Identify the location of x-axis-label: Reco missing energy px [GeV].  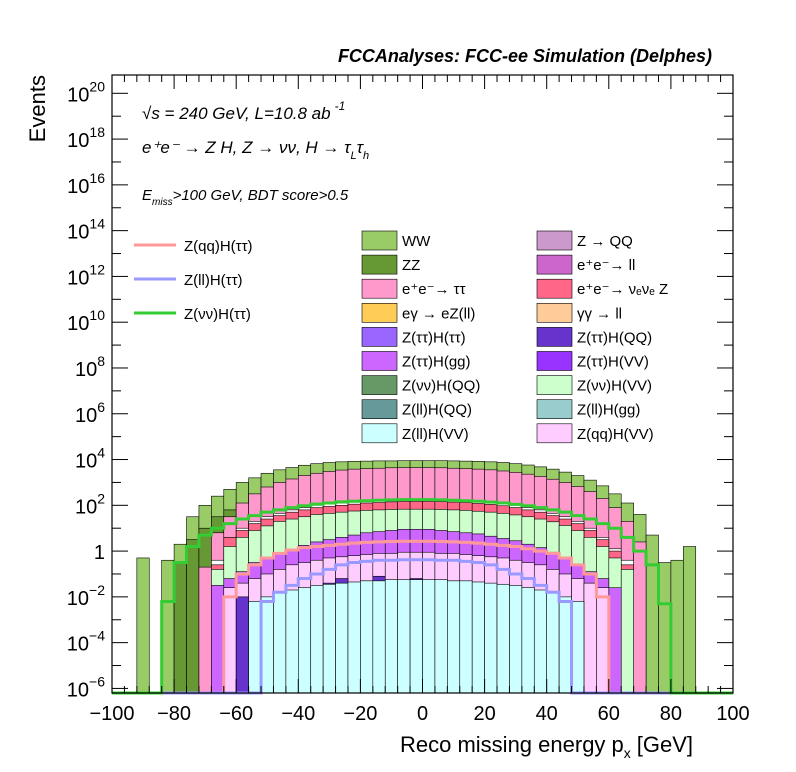
(546, 746).